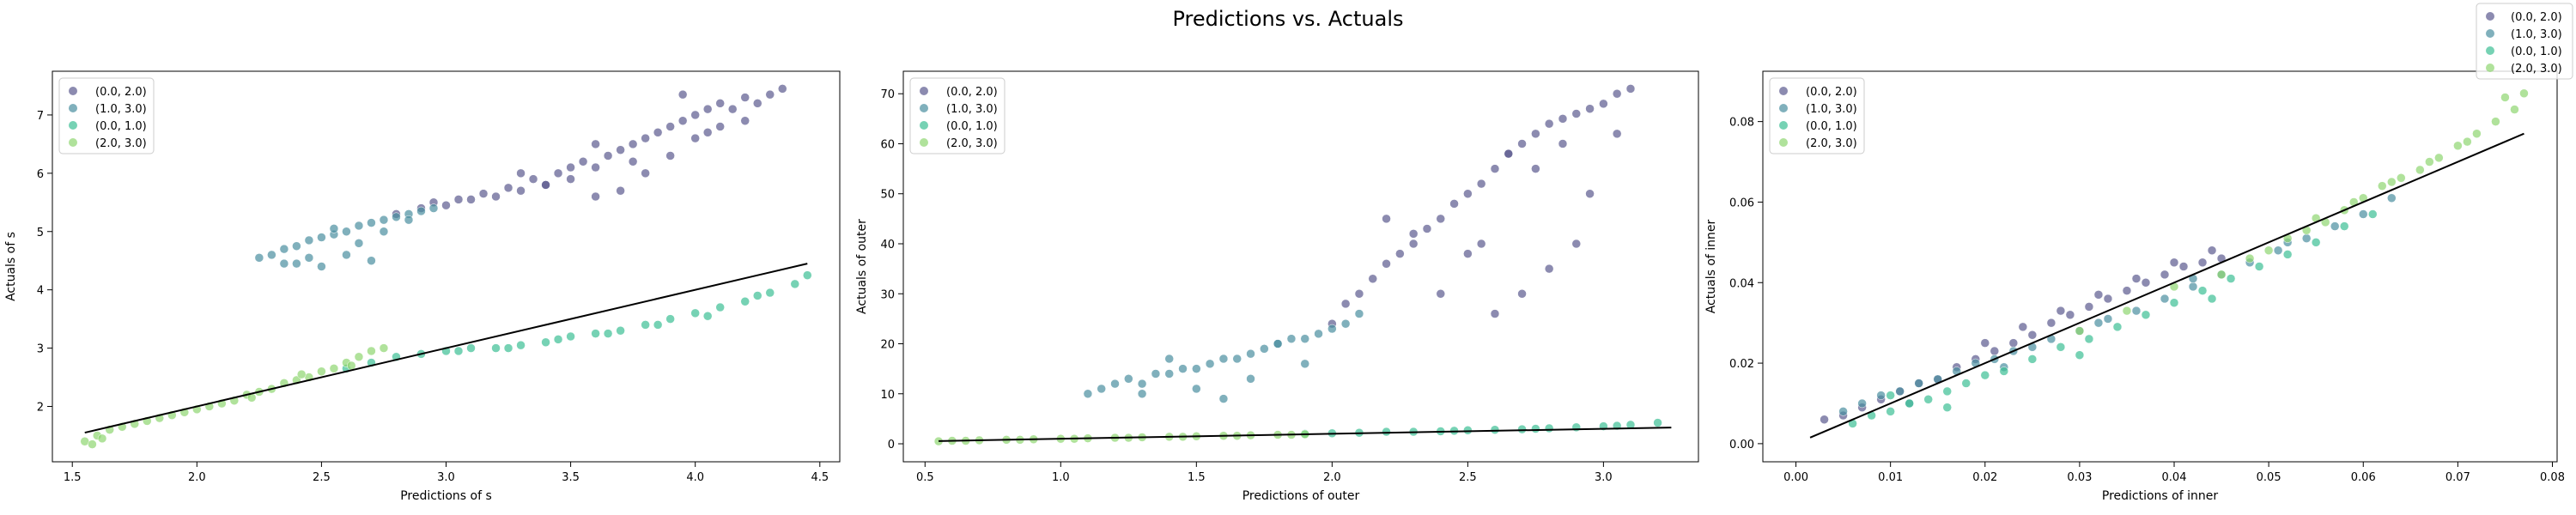  Describe the element at coordinates (40, 349) in the screenshot. I see `y-tick-label: 3` at that location.